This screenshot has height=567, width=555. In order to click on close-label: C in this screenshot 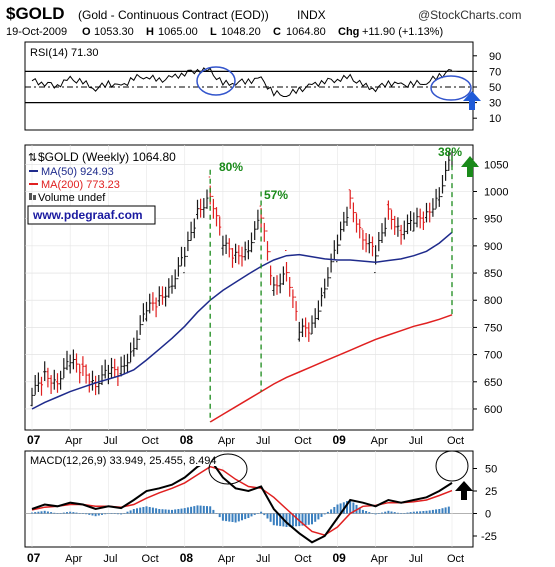, I will do `click(277, 32)`.